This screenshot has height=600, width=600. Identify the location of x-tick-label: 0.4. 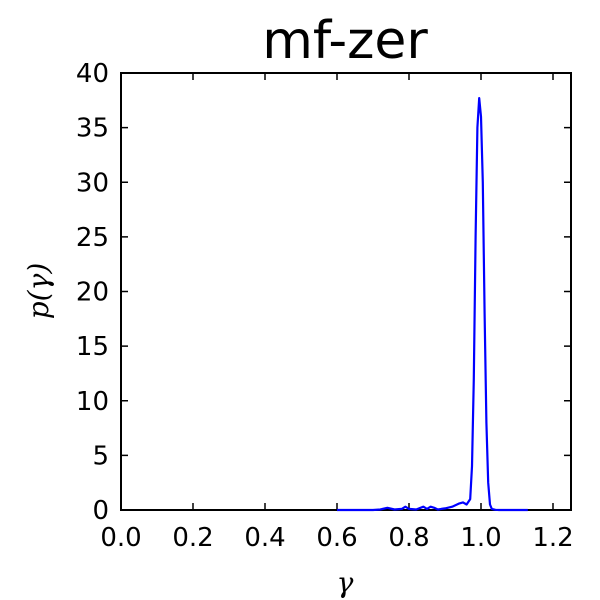
(264, 538).